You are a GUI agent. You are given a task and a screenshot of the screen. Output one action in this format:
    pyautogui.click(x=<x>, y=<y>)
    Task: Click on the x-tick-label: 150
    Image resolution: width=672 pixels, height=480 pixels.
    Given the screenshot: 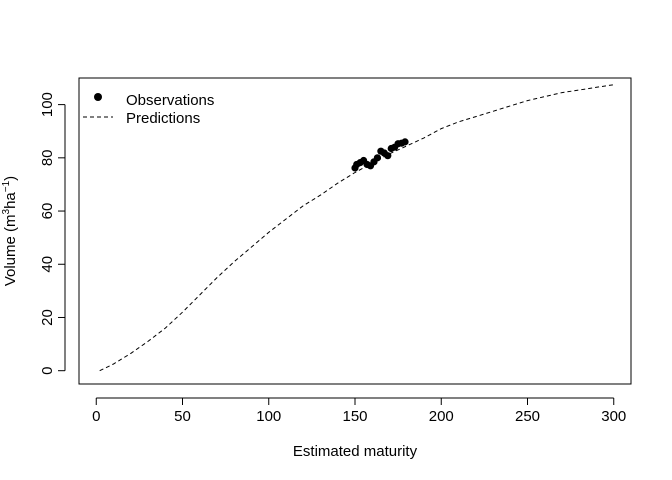 What is the action you would take?
    pyautogui.click(x=354, y=416)
    